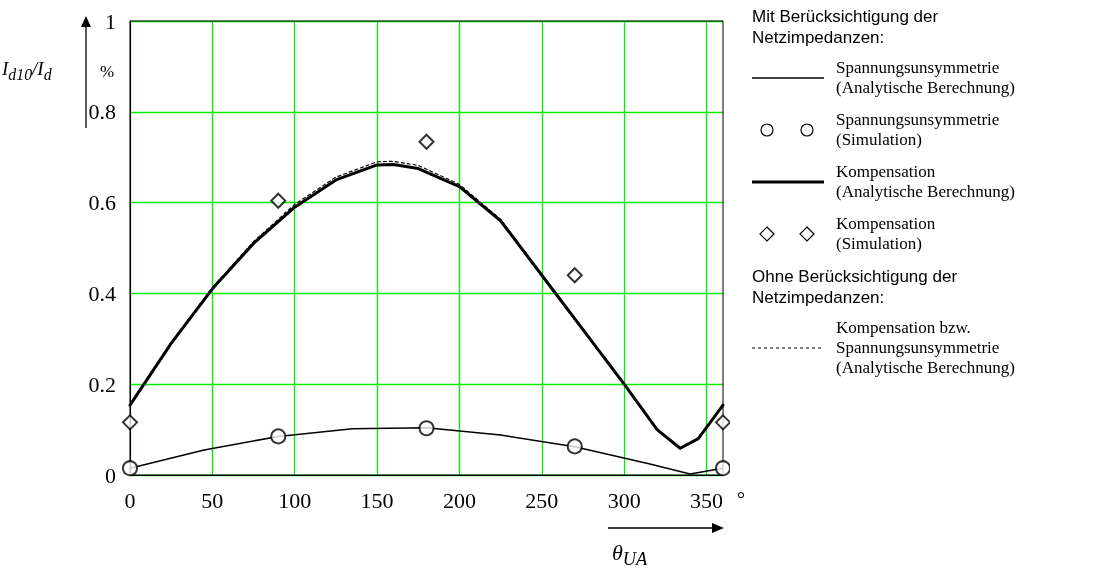  Describe the element at coordinates (925, 348) in the screenshot. I see `legend-label: Kompensation bzw. Spannungsunsymmetrie (Analytische Berechnung)` at that location.